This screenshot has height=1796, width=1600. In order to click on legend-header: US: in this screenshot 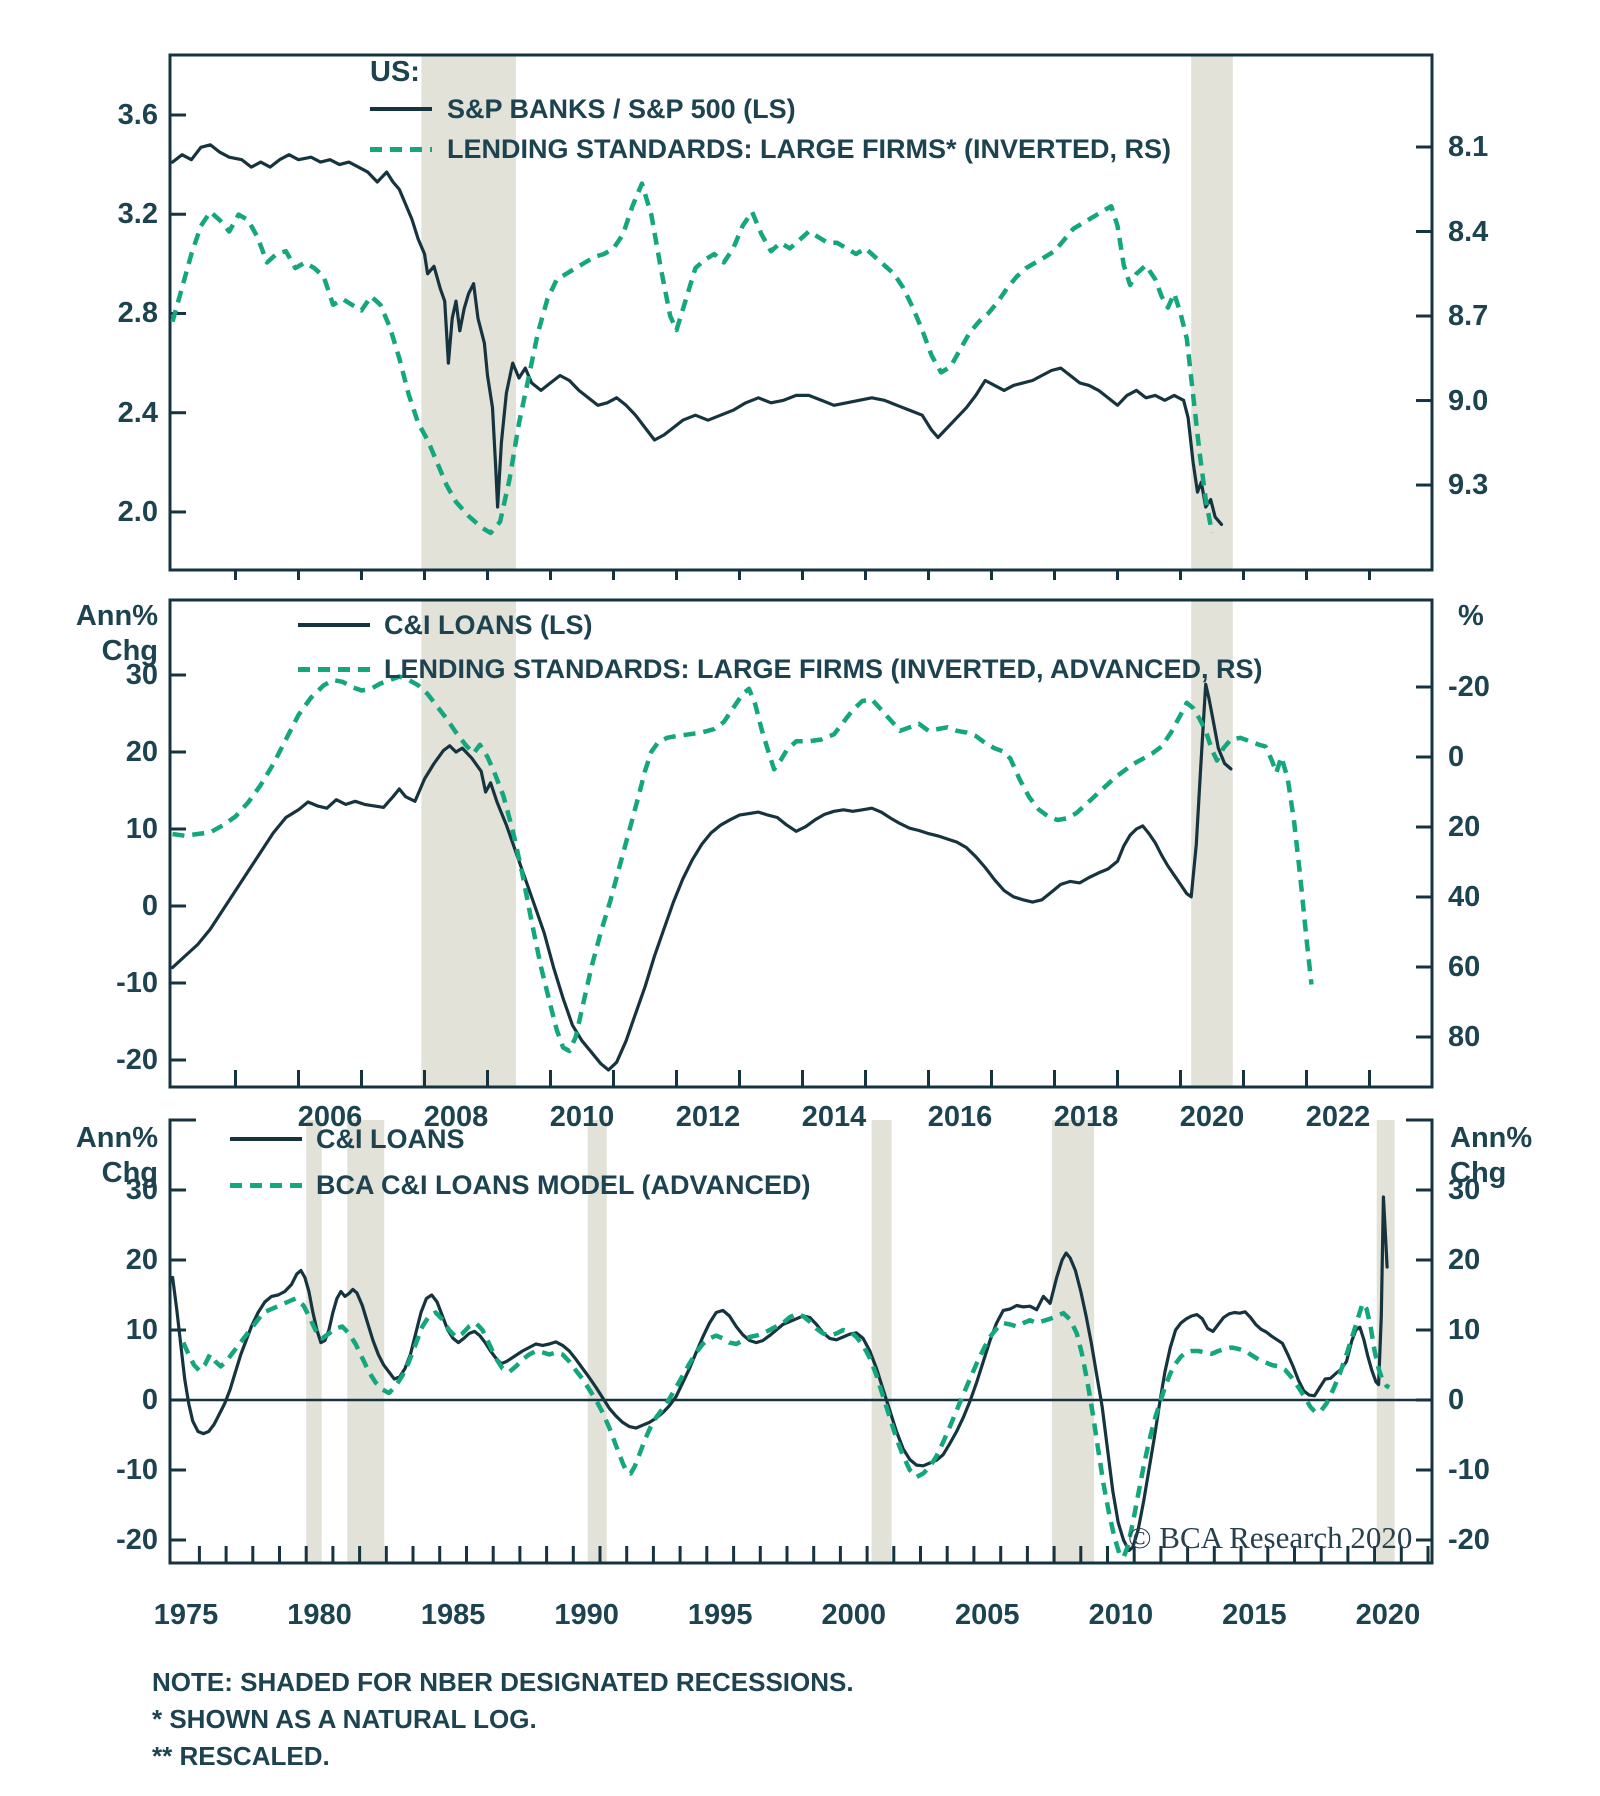, I will do `click(395, 72)`.